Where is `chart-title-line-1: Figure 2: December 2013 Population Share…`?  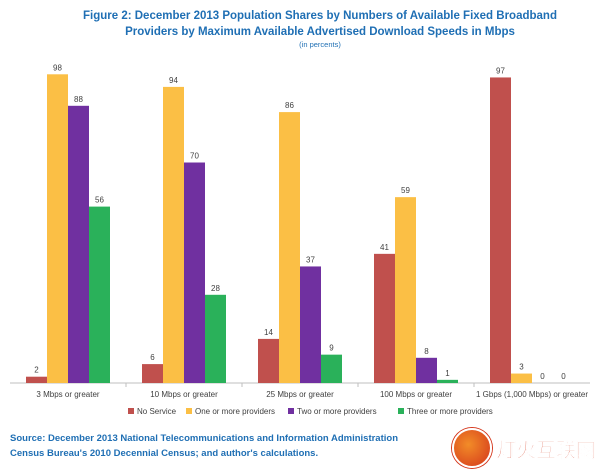 chart-title-line-1: Figure 2: December 2013 Population Share… is located at coordinates (320, 16).